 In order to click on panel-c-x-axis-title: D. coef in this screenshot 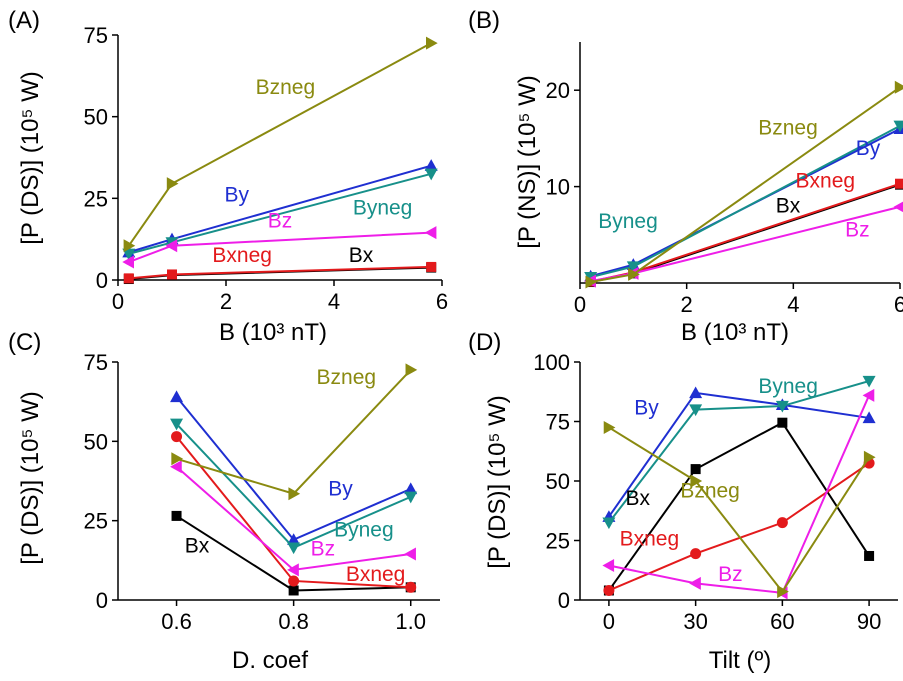, I will do `click(270, 660)`.